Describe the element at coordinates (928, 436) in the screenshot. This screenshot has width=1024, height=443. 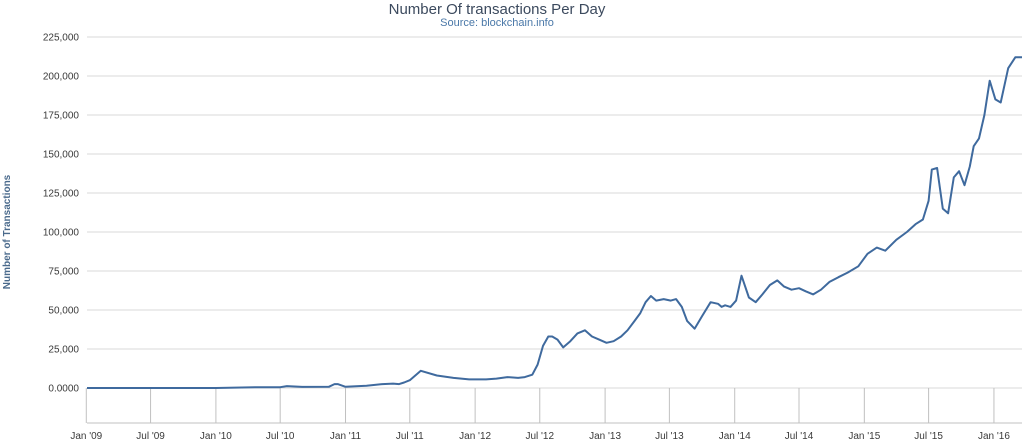
I see `x-tick-label: Jul '15` at that location.